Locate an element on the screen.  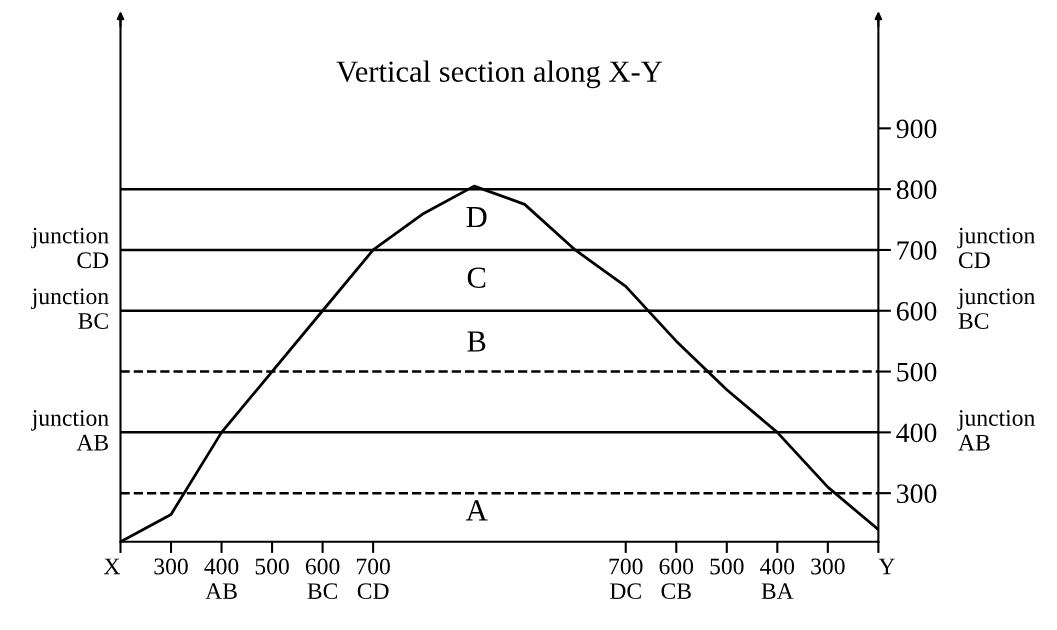
text: junction CD is located at coordinates (996, 248).